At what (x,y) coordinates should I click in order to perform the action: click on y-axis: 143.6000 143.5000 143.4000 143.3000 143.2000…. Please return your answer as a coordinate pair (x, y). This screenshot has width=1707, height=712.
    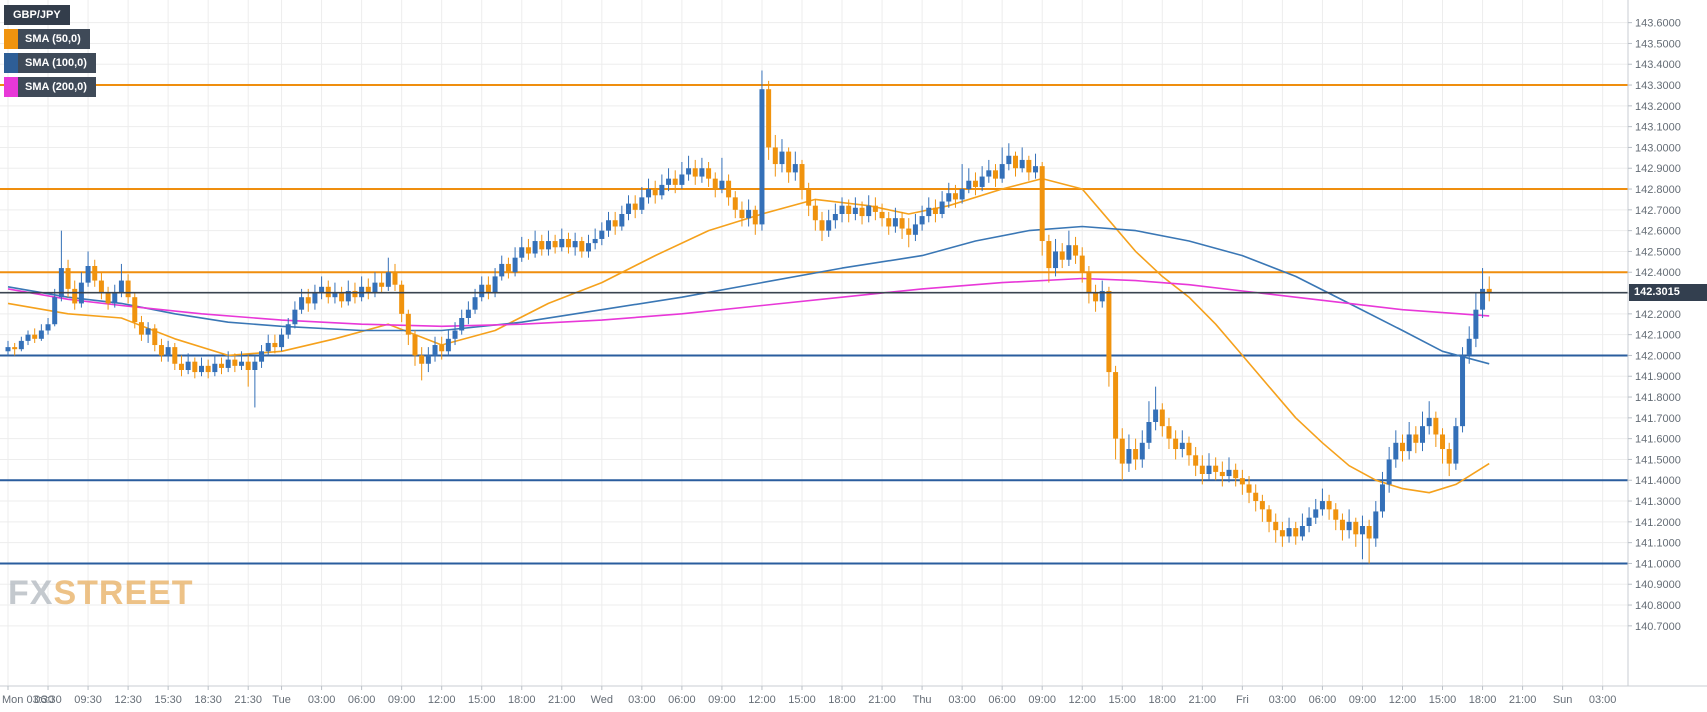
    Looking at the image, I should click on (1654, 325).